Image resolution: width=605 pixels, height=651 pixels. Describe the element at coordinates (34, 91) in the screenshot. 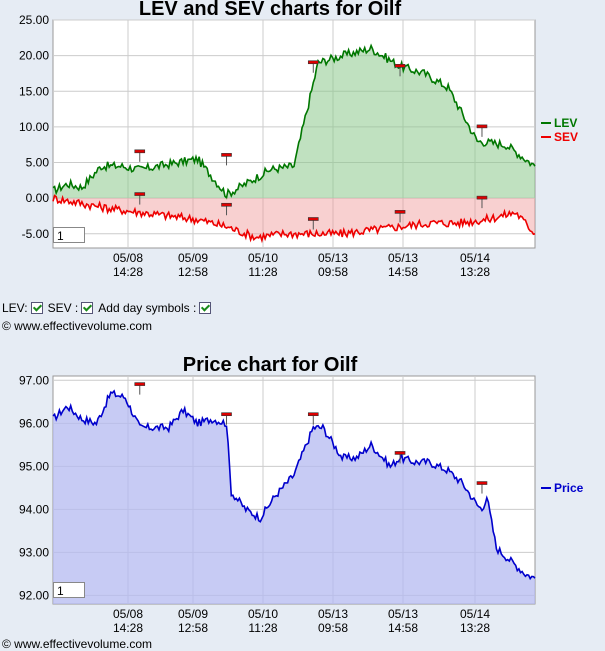

I see `y-tick-label: 15.00` at that location.